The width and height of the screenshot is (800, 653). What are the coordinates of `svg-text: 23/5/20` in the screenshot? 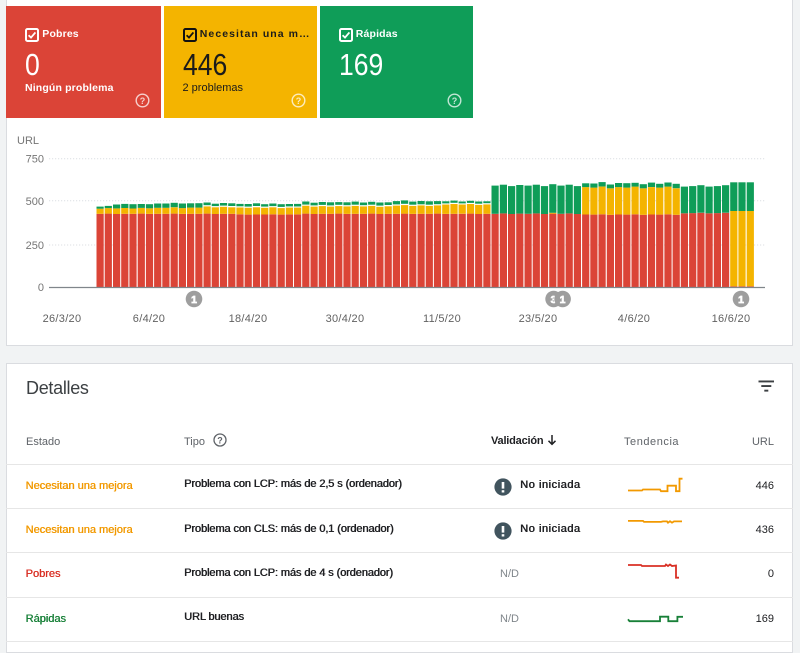 It's located at (538, 319).